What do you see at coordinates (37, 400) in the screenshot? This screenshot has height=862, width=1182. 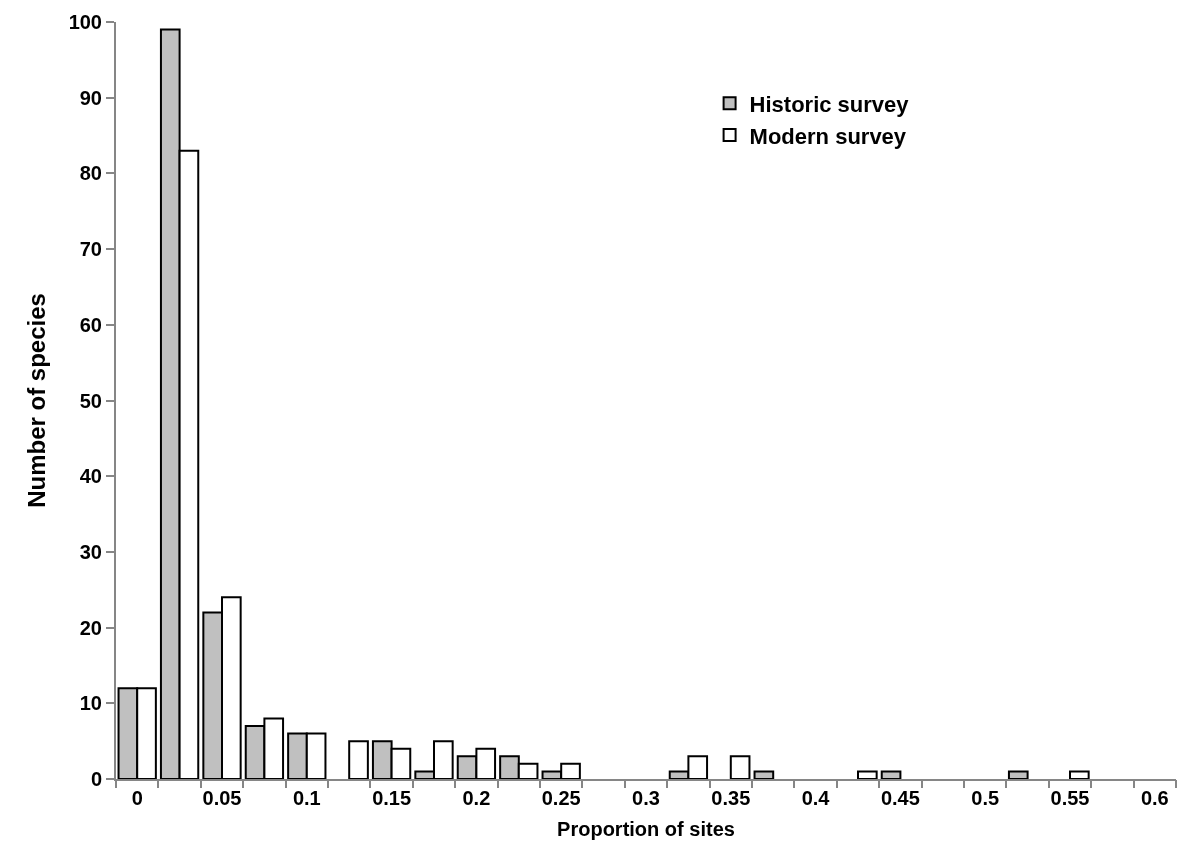 I see `y-axis-title: Number of species` at bounding box center [37, 400].